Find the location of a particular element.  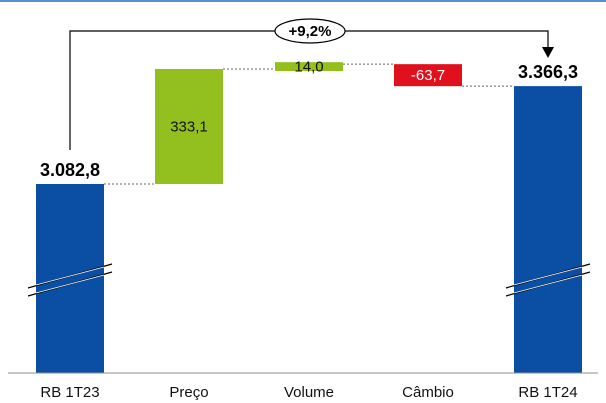

growth-label: +9,2% is located at coordinates (310, 31).